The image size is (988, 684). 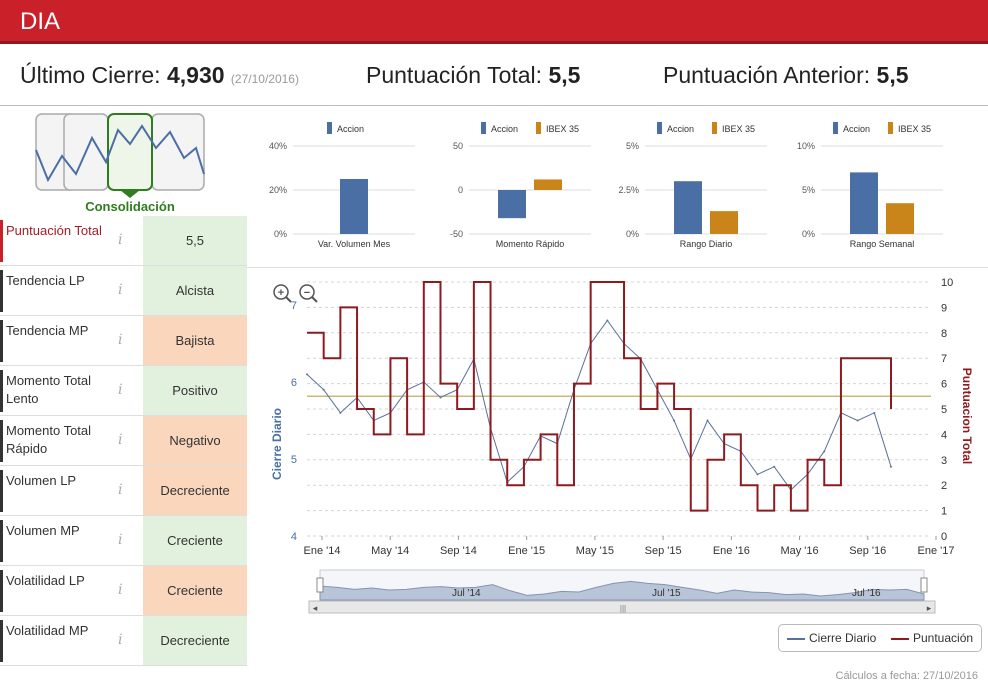 I want to click on right-ytick: 1, so click(x=944, y=512).